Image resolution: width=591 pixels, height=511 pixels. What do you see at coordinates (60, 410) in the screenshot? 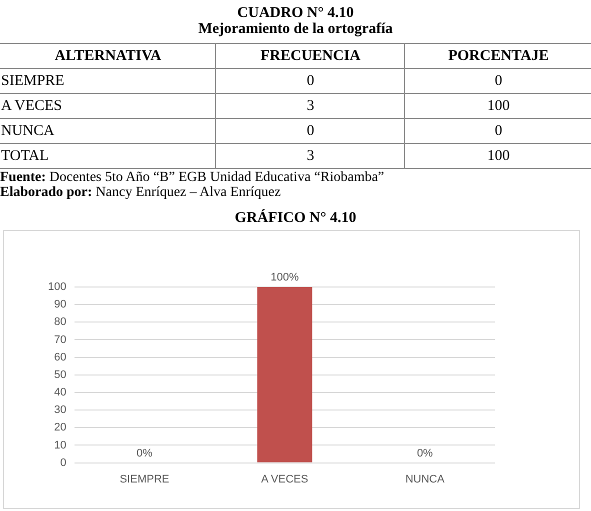
I see `y-tick-label: 30` at bounding box center [60, 410].